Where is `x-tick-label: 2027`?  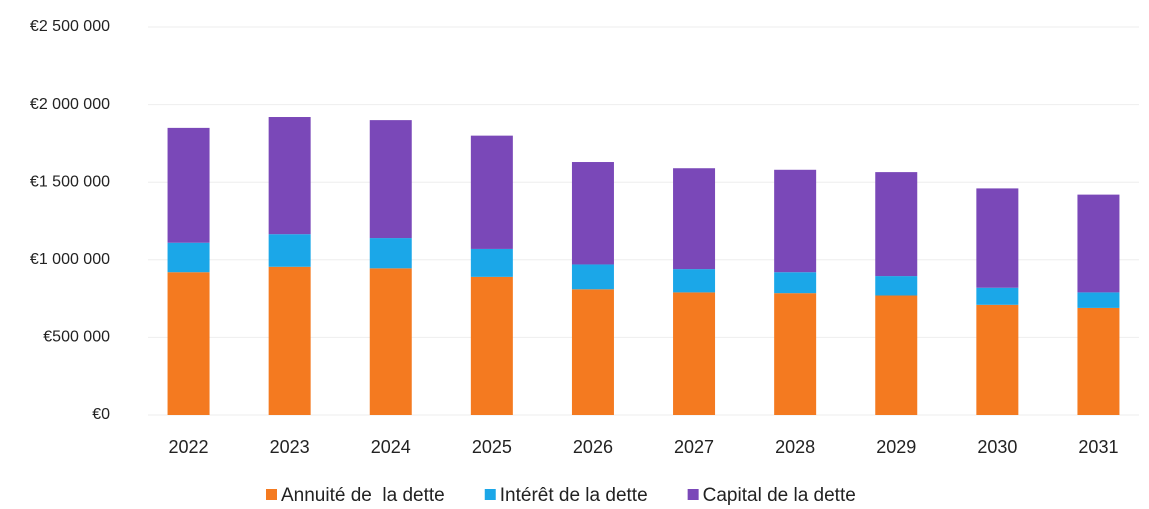
x-tick-label: 2027 is located at coordinates (694, 447).